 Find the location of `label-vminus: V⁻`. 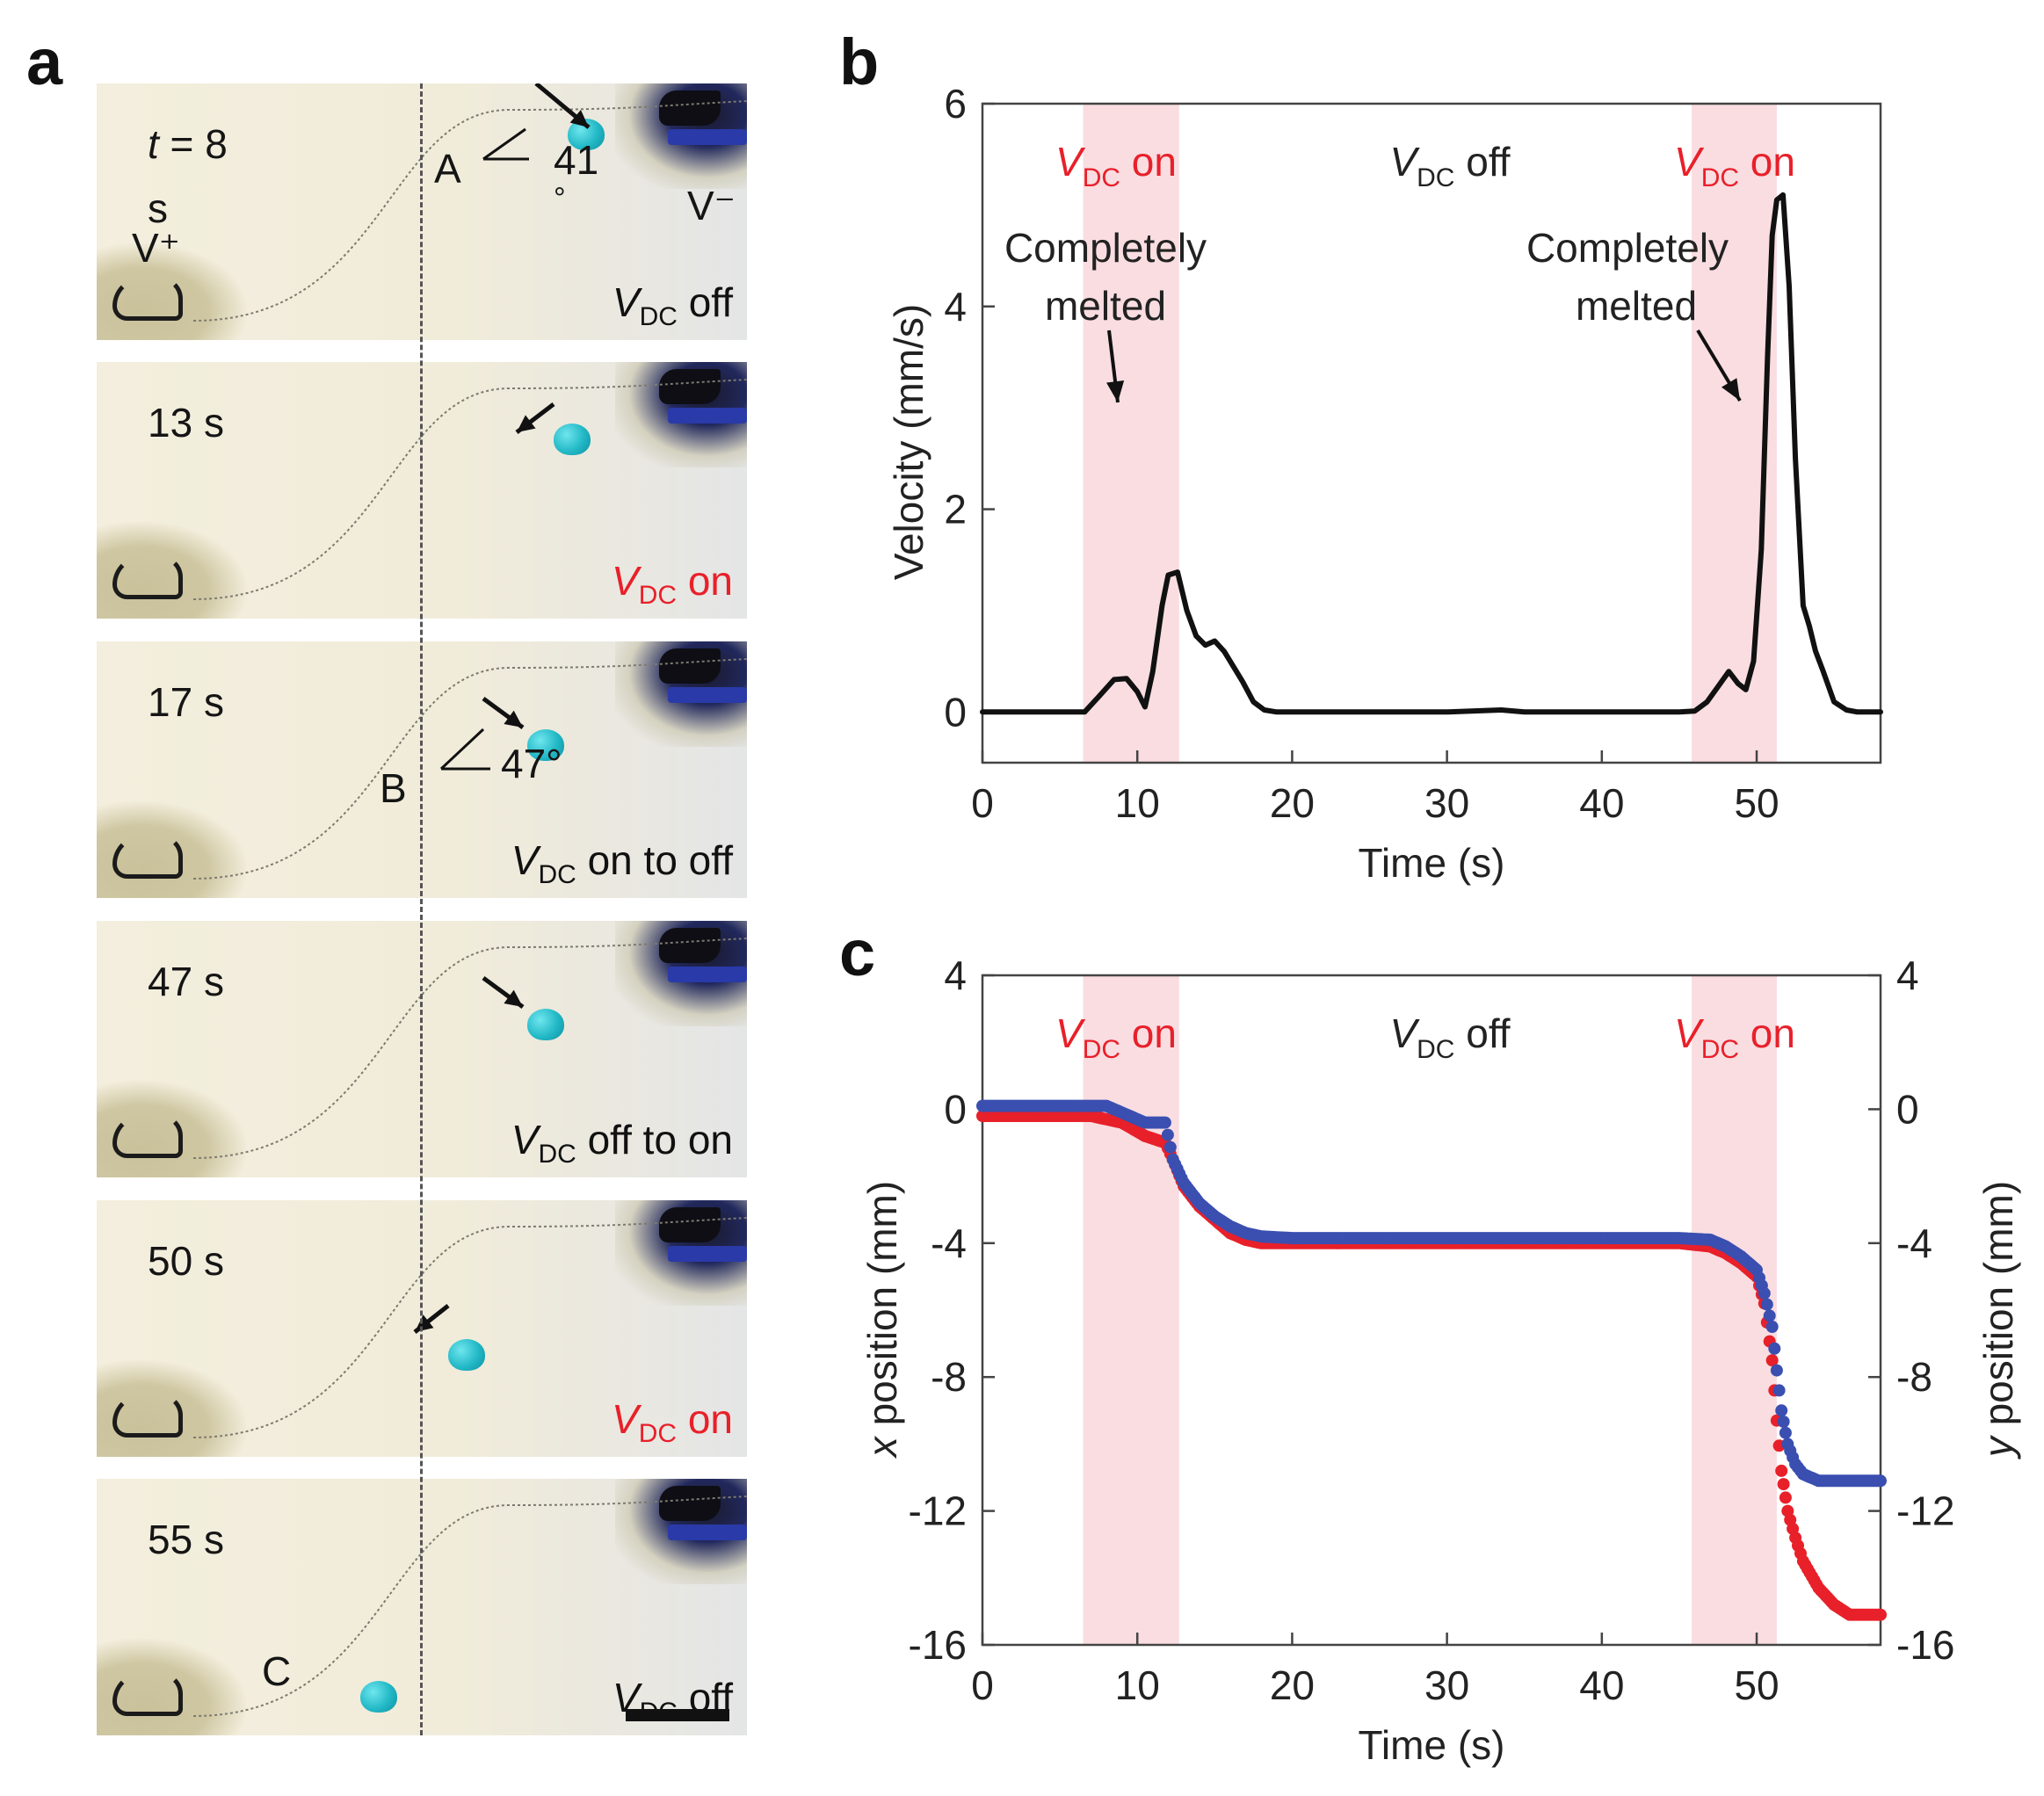

label-vminus: V⁻ is located at coordinates (711, 205).